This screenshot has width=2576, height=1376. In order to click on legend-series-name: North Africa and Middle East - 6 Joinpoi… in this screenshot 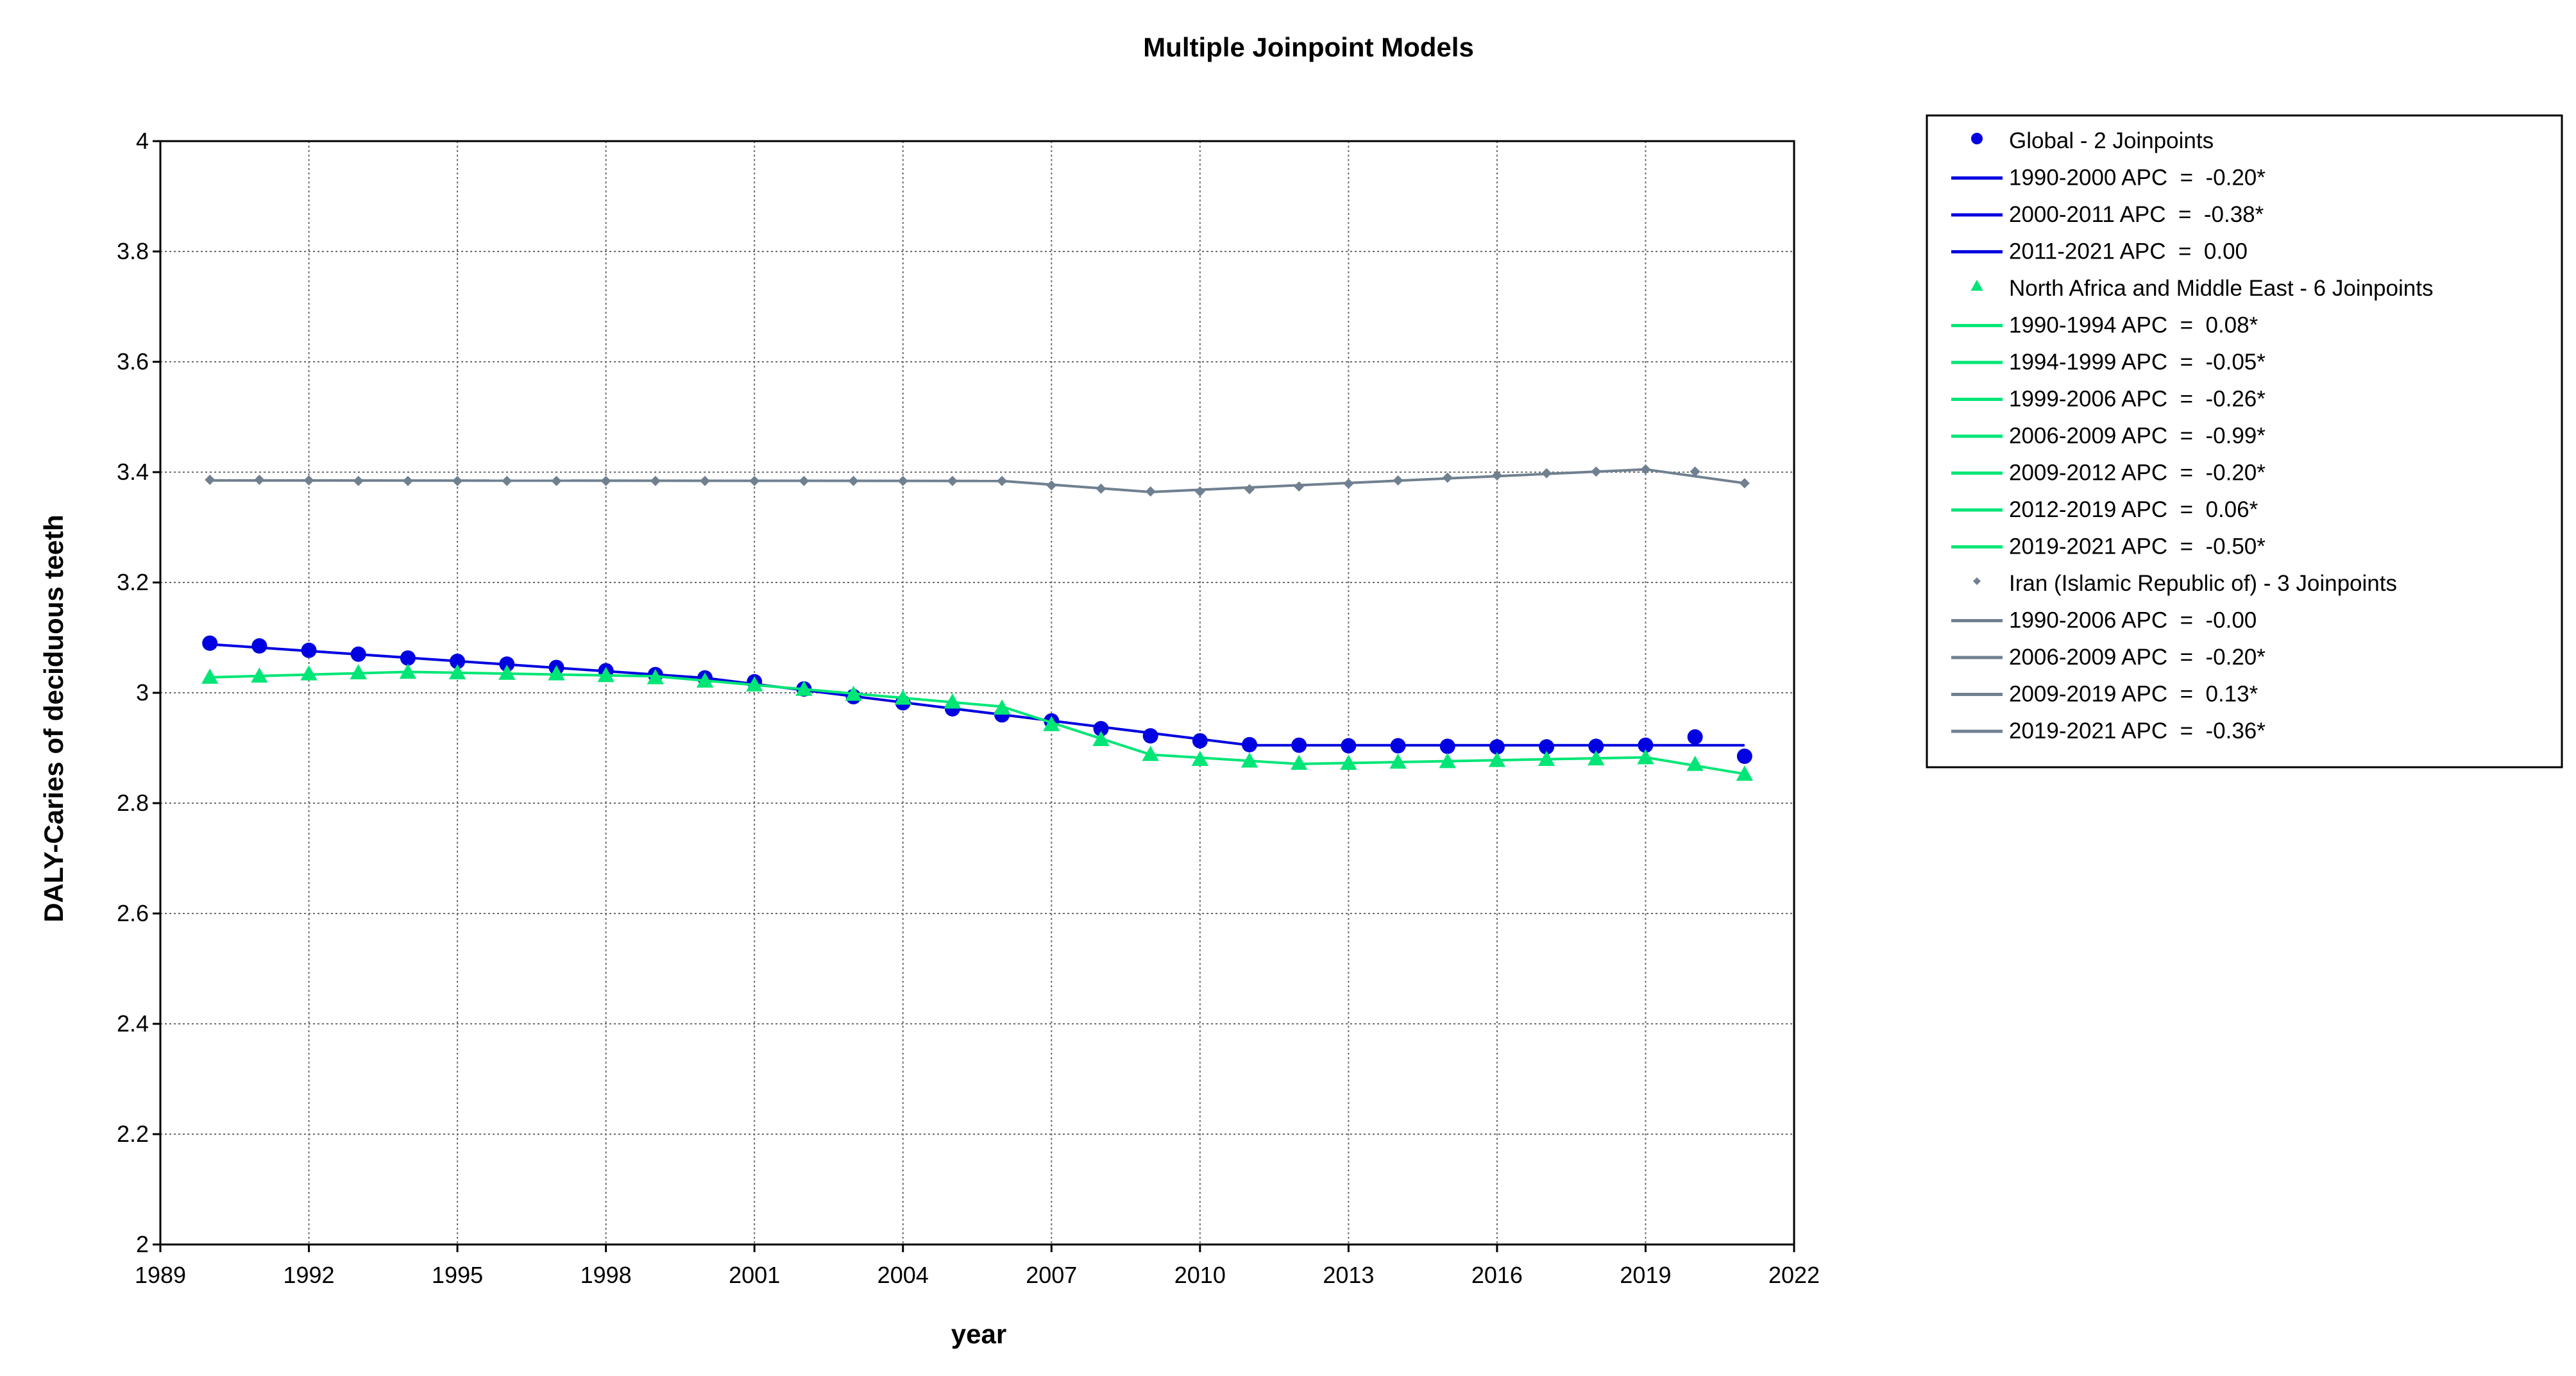, I will do `click(2221, 288)`.